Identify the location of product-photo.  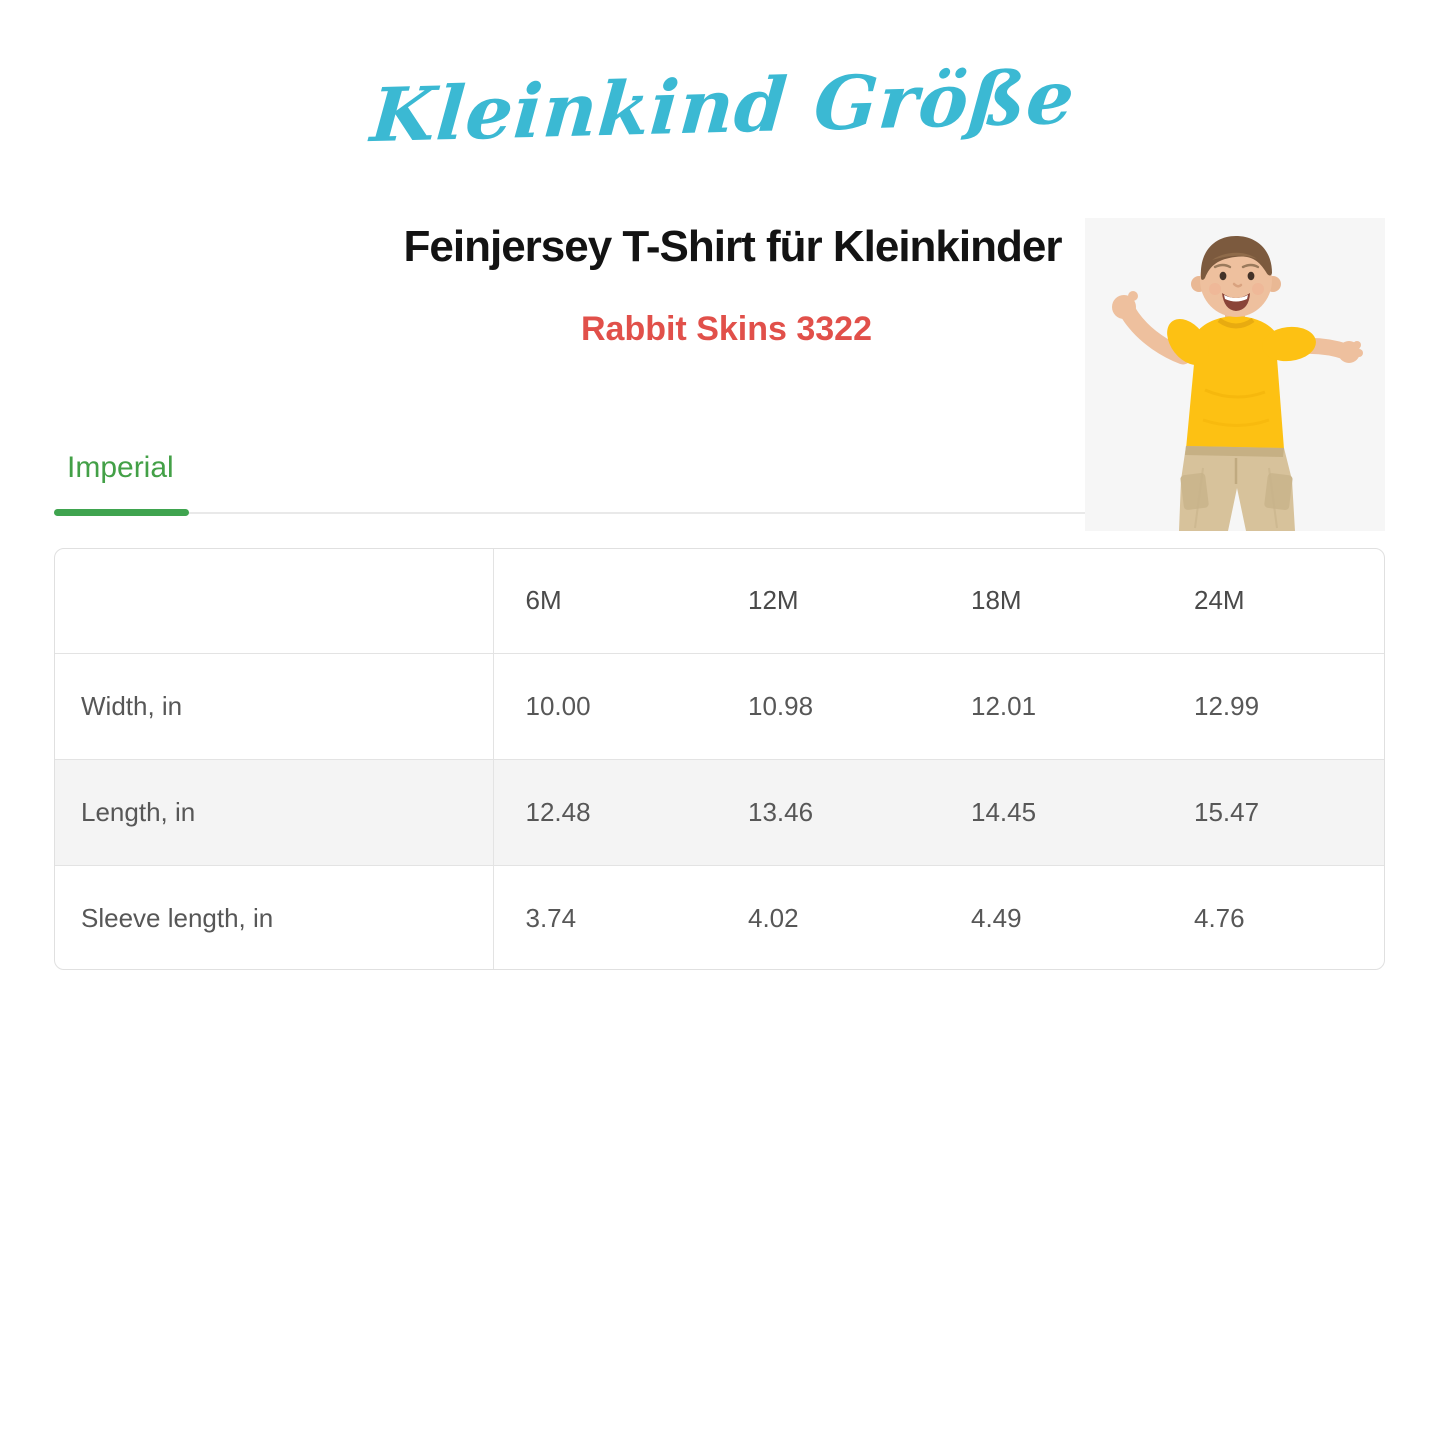
(1235, 374).